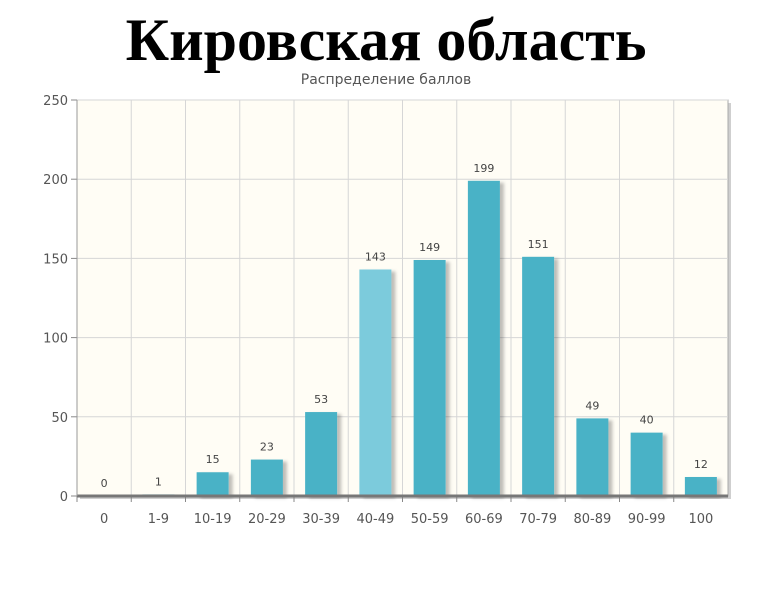 The image size is (772, 607). What do you see at coordinates (158, 481) in the screenshot?
I see `data-label: 1` at bounding box center [158, 481].